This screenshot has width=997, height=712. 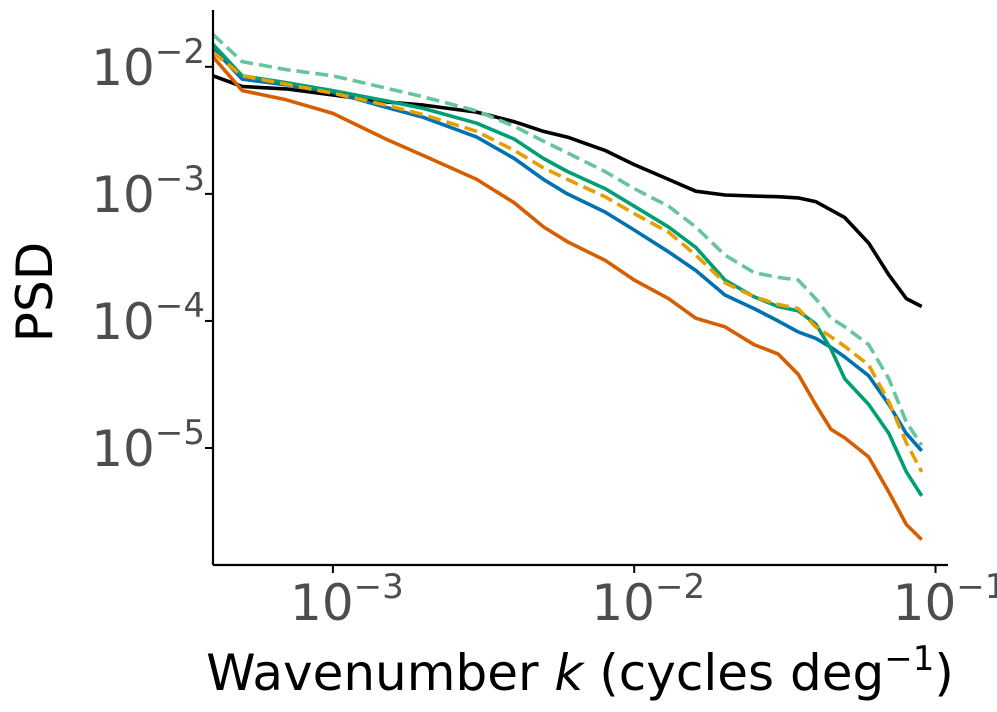 I want to click on x-tick-label: 10⁻², so click(x=648, y=599).